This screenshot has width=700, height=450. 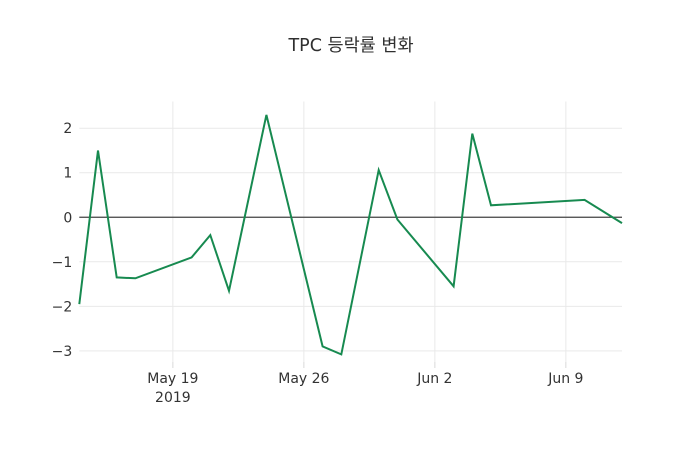 I want to click on y-tick-label: 2, so click(x=67, y=129).